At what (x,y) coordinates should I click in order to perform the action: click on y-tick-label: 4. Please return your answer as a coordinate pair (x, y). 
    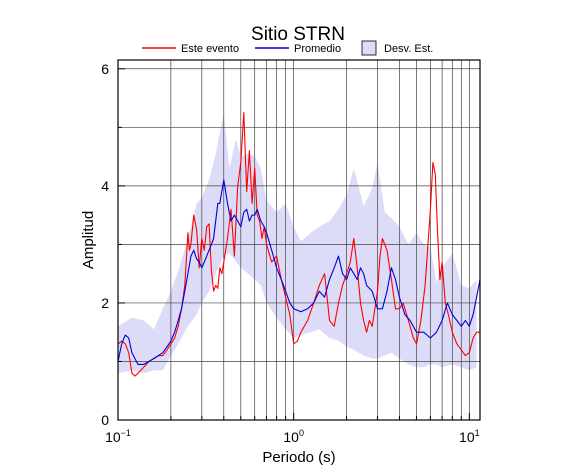
    Looking at the image, I should click on (105, 186).